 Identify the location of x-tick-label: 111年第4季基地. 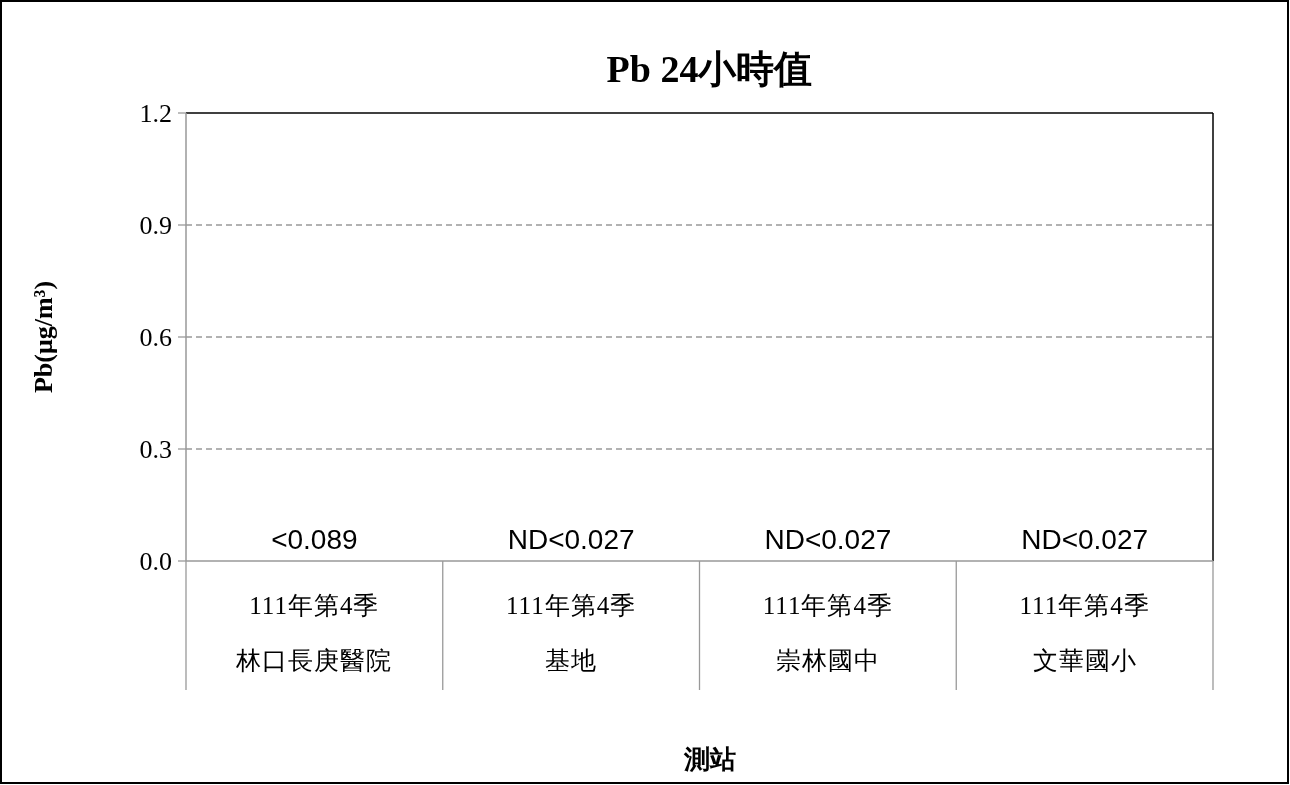
(571, 633).